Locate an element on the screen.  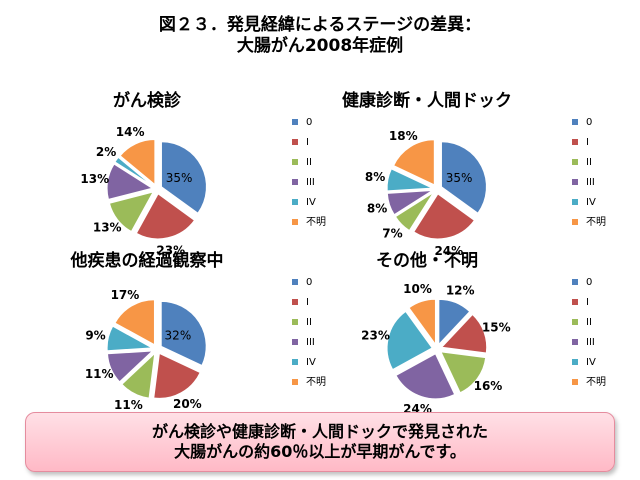
pie-data-label: 20% is located at coordinates (187, 404).